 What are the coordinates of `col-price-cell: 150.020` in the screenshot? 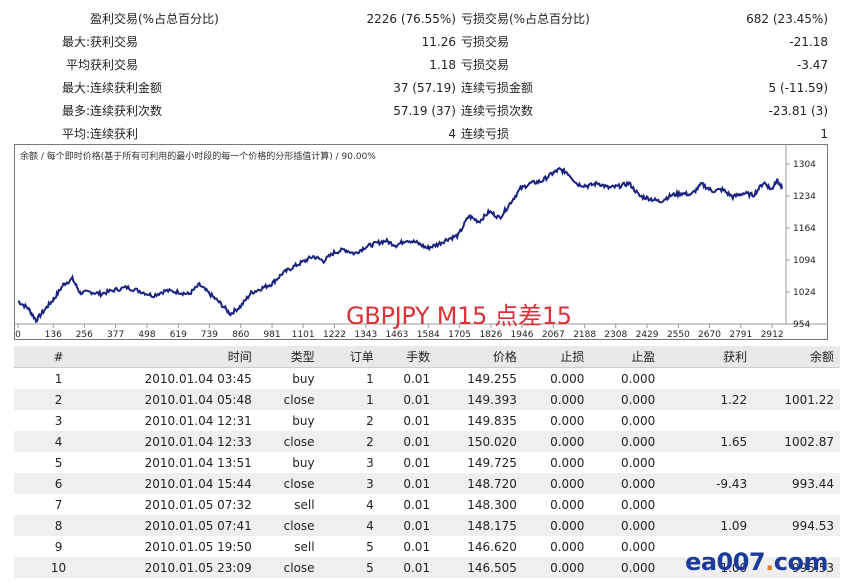 It's located at (479, 441).